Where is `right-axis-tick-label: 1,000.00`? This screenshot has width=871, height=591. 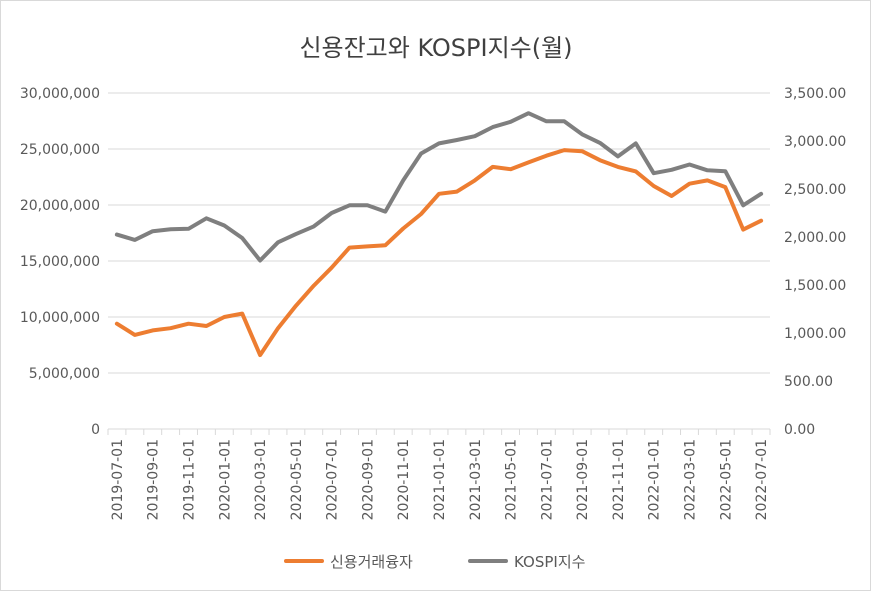 right-axis-tick-label: 1,000.00 is located at coordinates (815, 334).